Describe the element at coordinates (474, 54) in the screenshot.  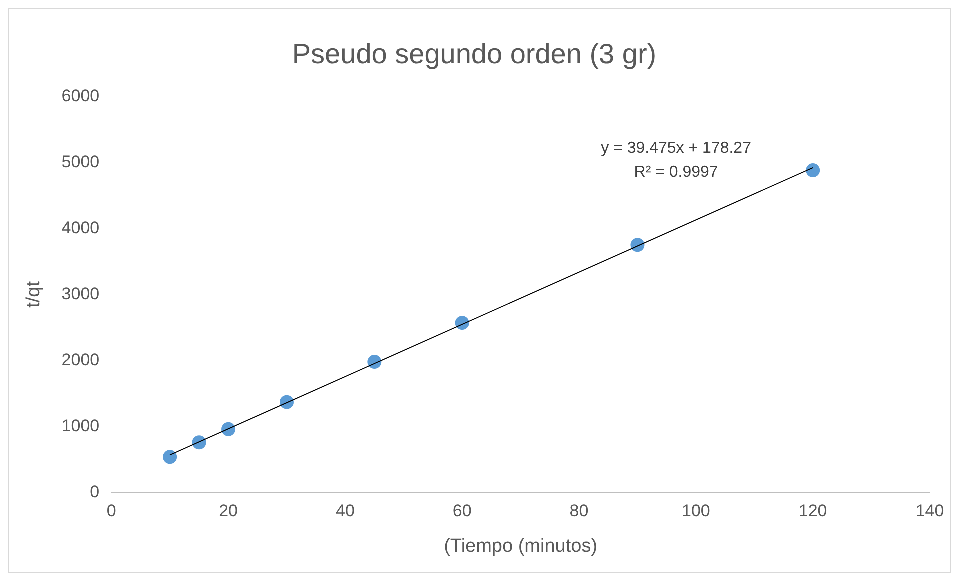
I see `chart-title: Pseudo segundo orden (3 gr)` at that location.